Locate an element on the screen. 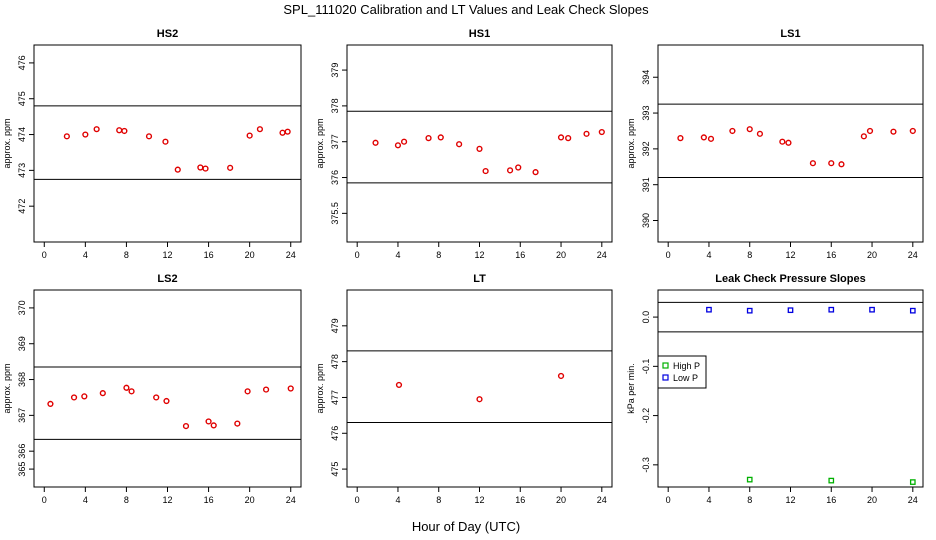  x-axis-label: Hour of Day (UTC) is located at coordinates (466, 526).